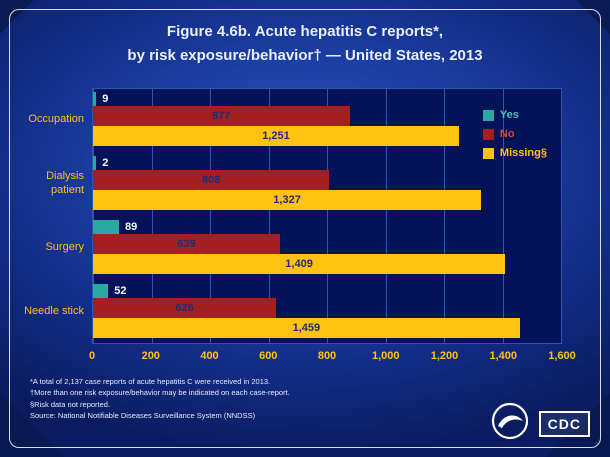 The width and height of the screenshot is (610, 457). Describe the element at coordinates (510, 423) in the screenshot. I see `hhs-logo-icon` at that location.